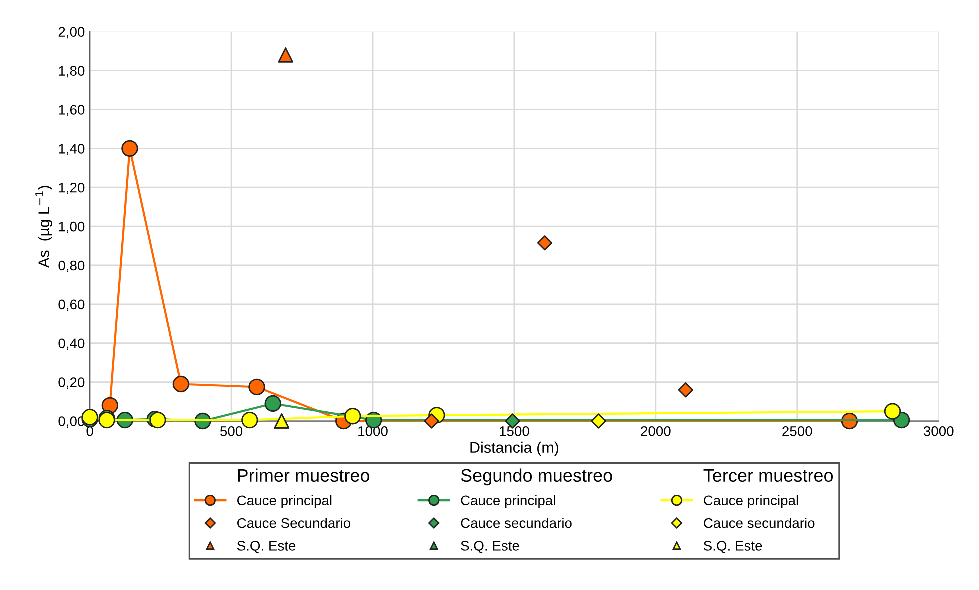  I want to click on legend-label: Cauce Secundario, so click(294, 523).